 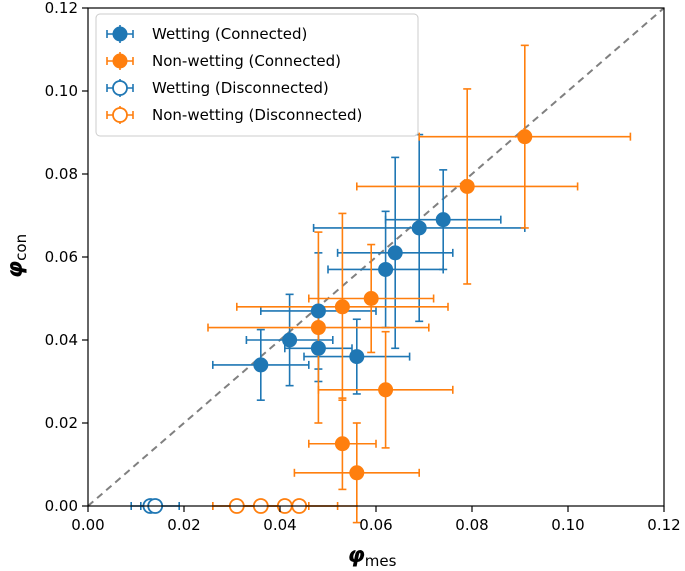 I want to click on x-axis-label: φmes, so click(x=372, y=556).